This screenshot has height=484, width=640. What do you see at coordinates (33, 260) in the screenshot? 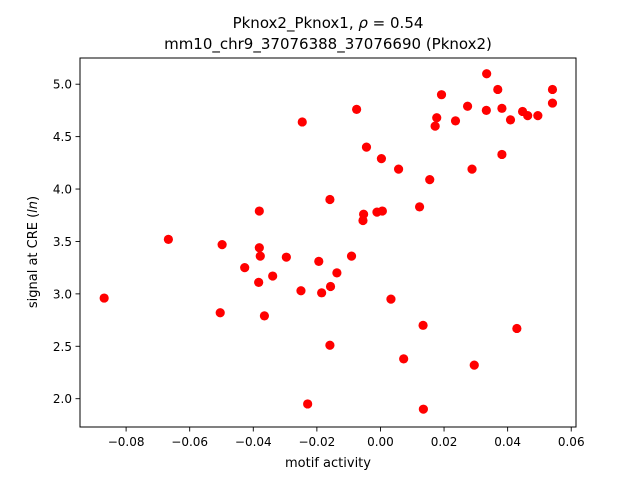
I see `y-axis-label-prefix: signal at CRE (` at bounding box center [33, 260].